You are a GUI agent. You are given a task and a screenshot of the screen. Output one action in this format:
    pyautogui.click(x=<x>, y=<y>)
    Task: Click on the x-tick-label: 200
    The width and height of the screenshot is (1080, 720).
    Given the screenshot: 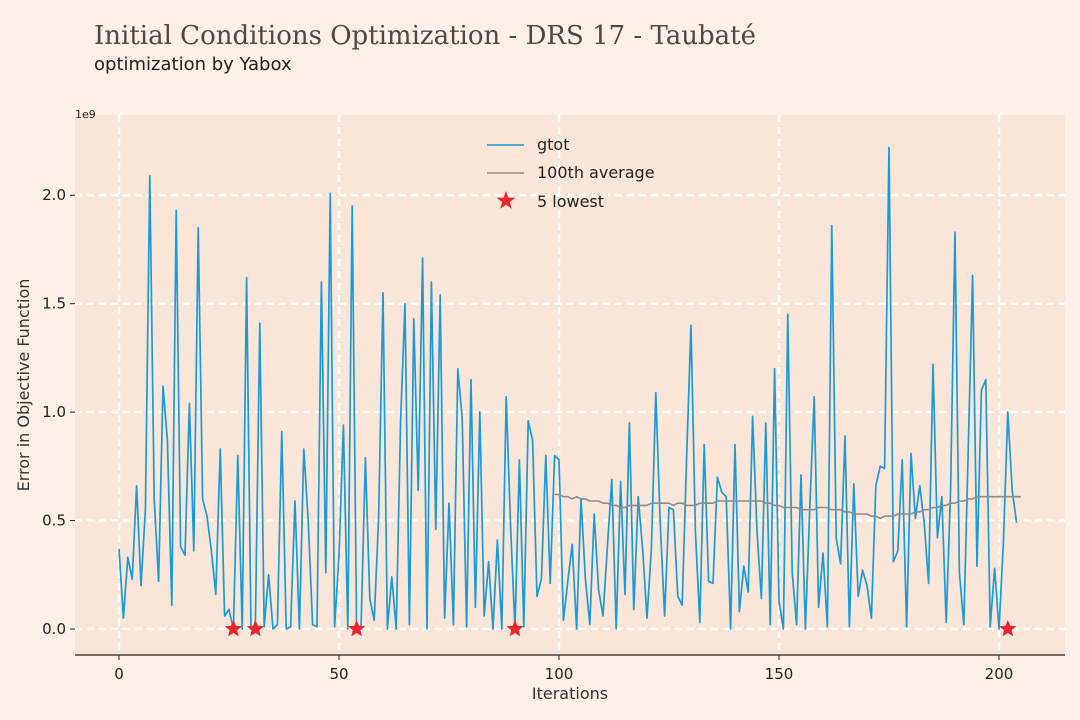 What is the action you would take?
    pyautogui.click(x=999, y=674)
    